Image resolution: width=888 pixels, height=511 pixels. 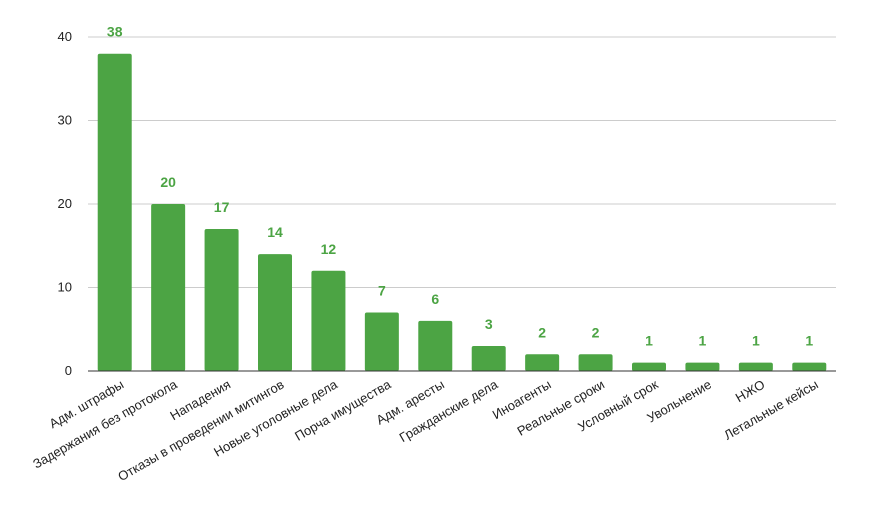 I want to click on data-label: 38, so click(x=115, y=32).